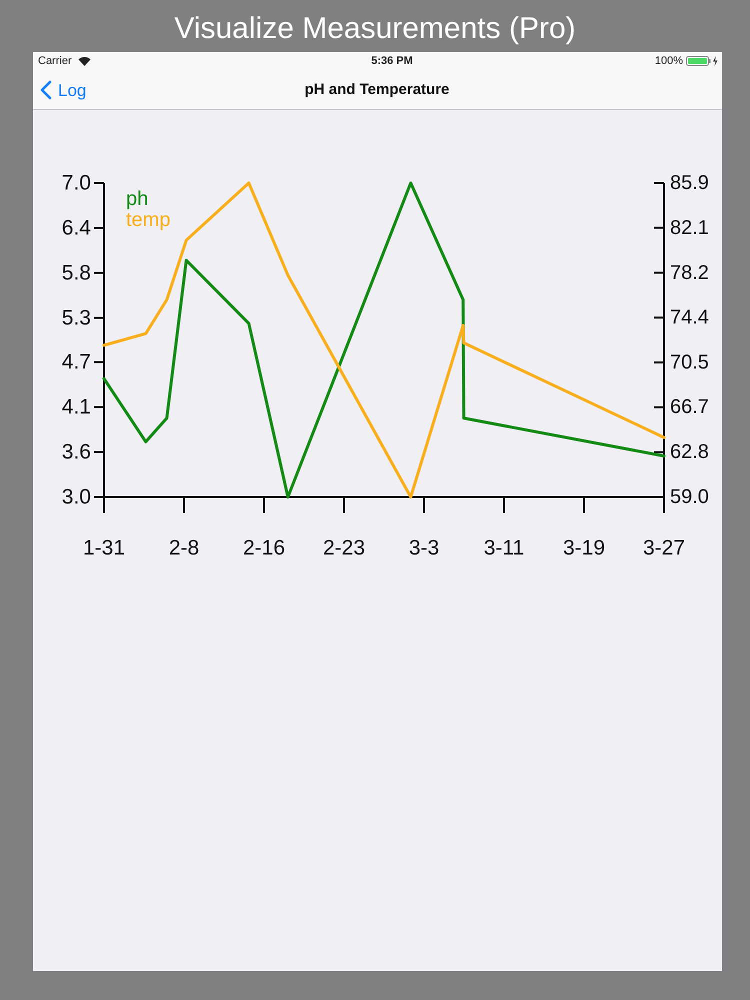 This screenshot has width=750, height=1000. I want to click on chart-subtitle: pH and Temperature, so click(377, 89).